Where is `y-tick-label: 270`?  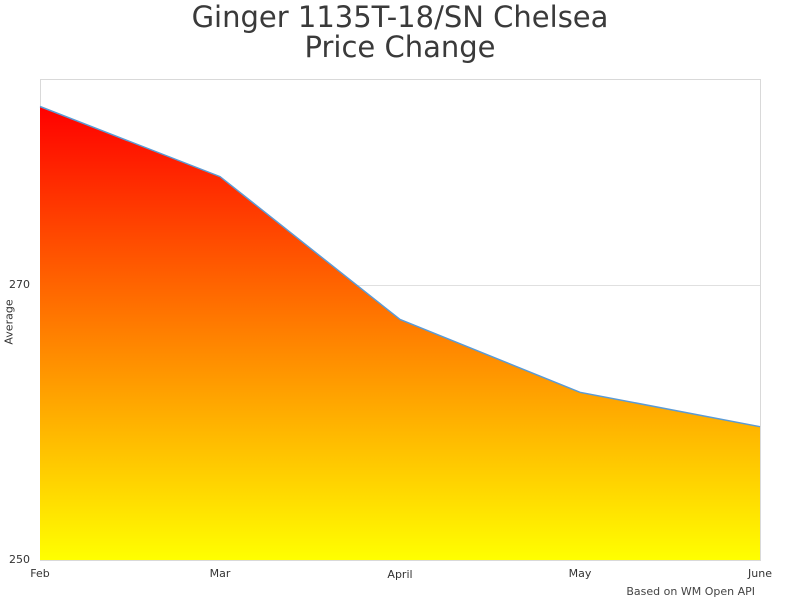
y-tick-label: 270 is located at coordinates (19, 285).